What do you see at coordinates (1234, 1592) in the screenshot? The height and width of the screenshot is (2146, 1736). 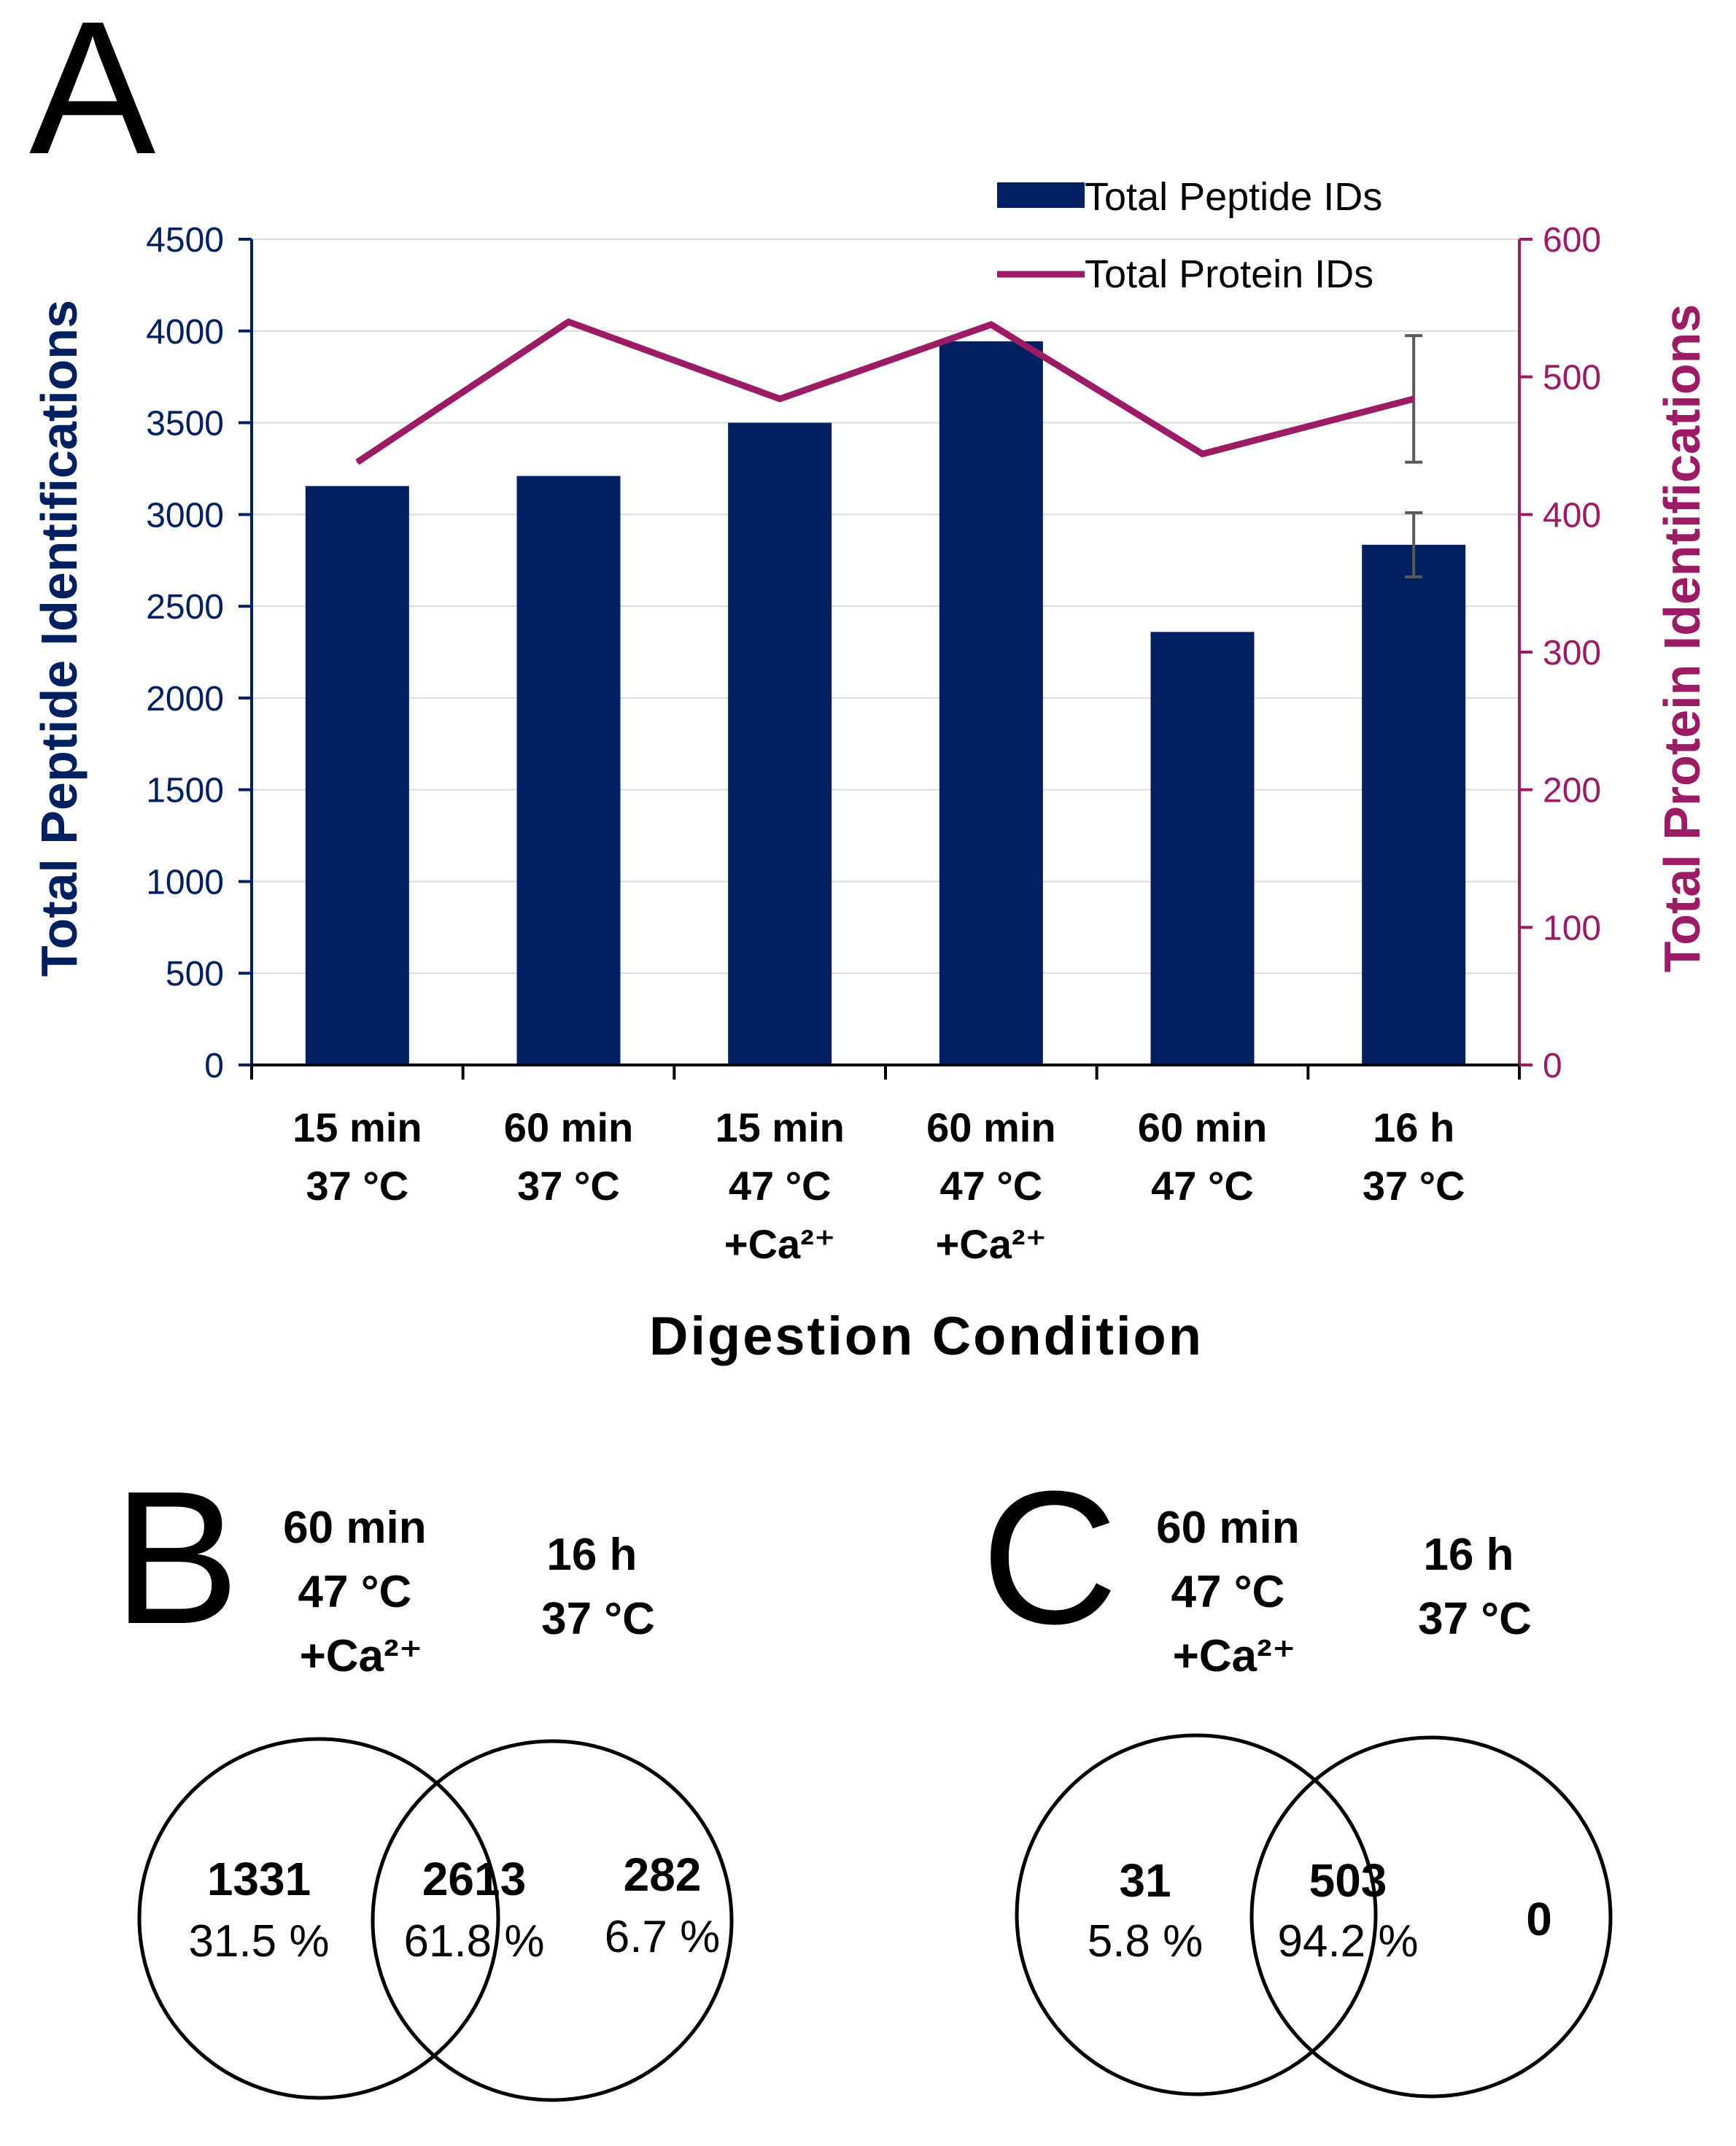 I see `venn-c-set1-title: 60 min 47 °C +Ca²⁺` at bounding box center [1234, 1592].